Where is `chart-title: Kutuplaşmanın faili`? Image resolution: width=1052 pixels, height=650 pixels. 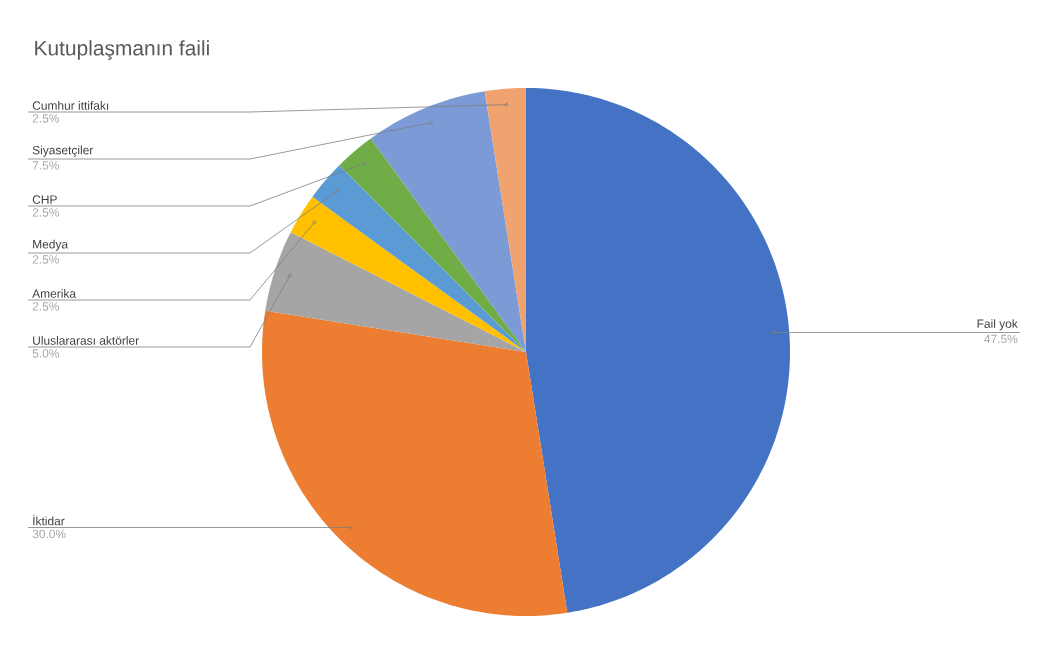
chart-title: Kutuplaşmanın faili is located at coordinates (122, 50).